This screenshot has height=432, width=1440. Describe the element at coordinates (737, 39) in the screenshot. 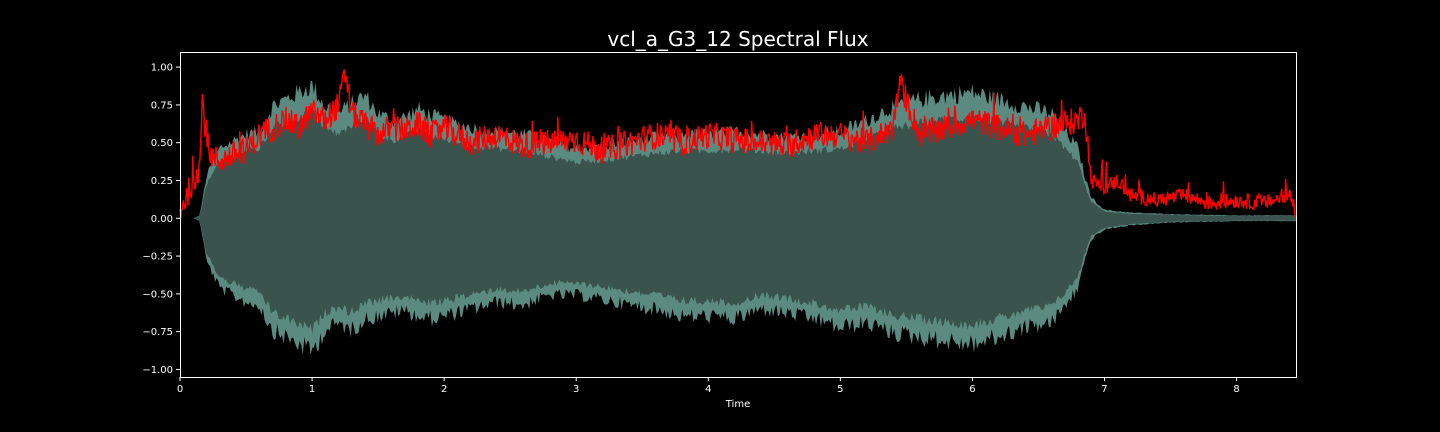

I see `chart-title: vcl_a_G3_12 Spectral Flux` at that location.